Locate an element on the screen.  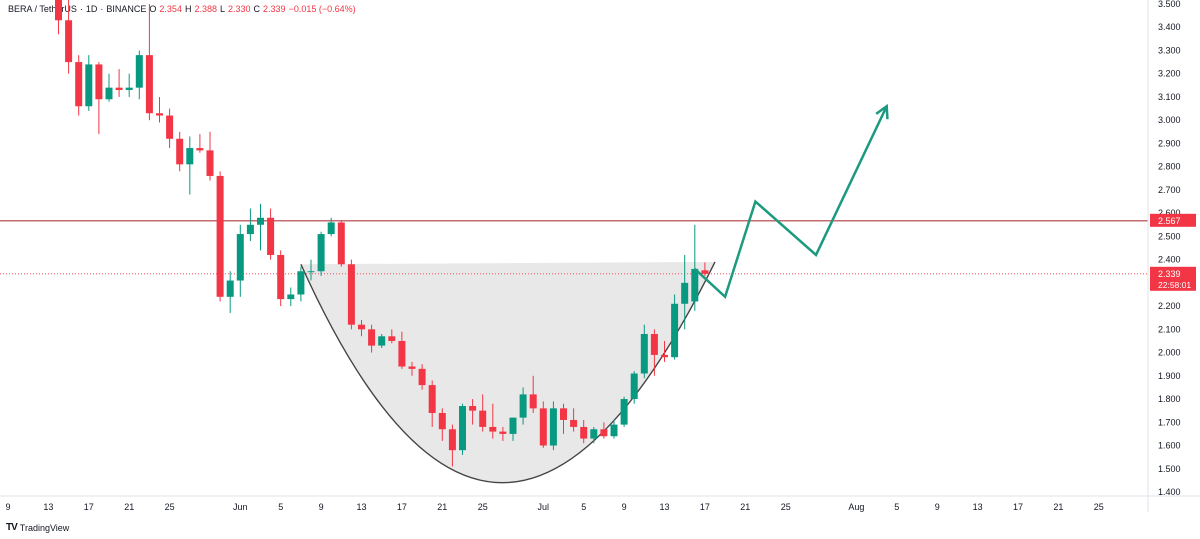
y-tick-label: 1.800 is located at coordinates (1169, 399).